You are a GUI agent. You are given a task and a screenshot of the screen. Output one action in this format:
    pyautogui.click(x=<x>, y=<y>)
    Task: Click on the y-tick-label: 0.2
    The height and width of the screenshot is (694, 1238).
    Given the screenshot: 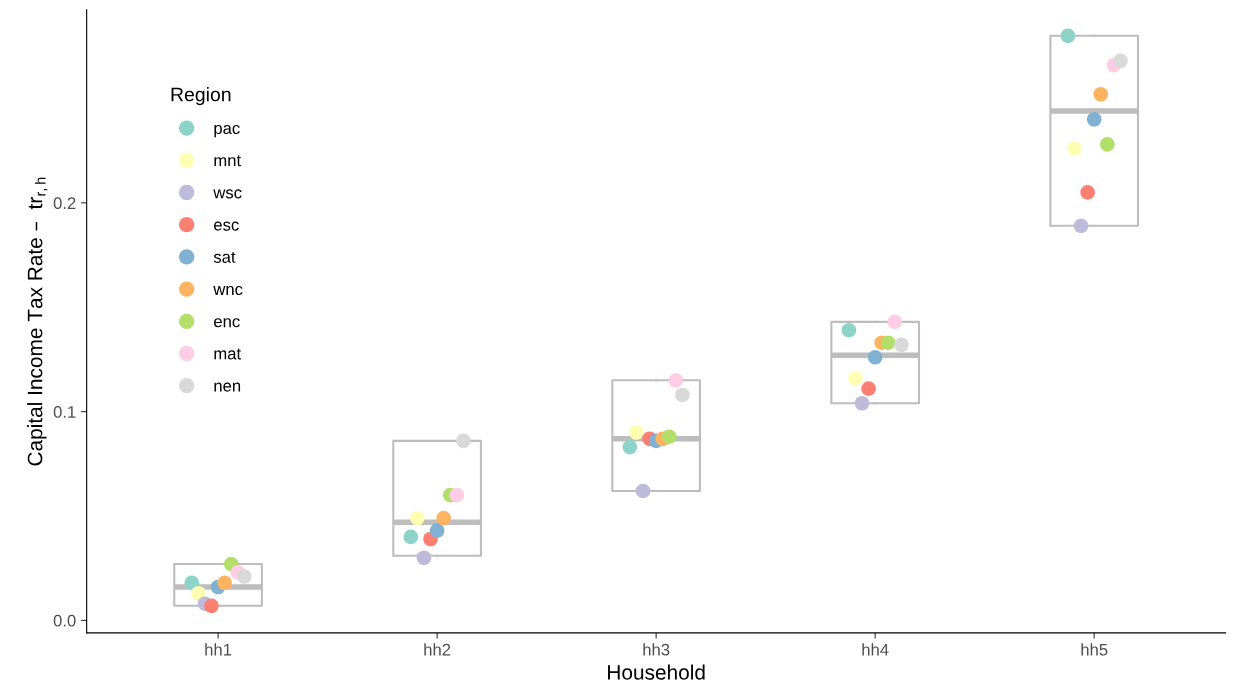 What is the action you would take?
    pyautogui.click(x=64, y=203)
    